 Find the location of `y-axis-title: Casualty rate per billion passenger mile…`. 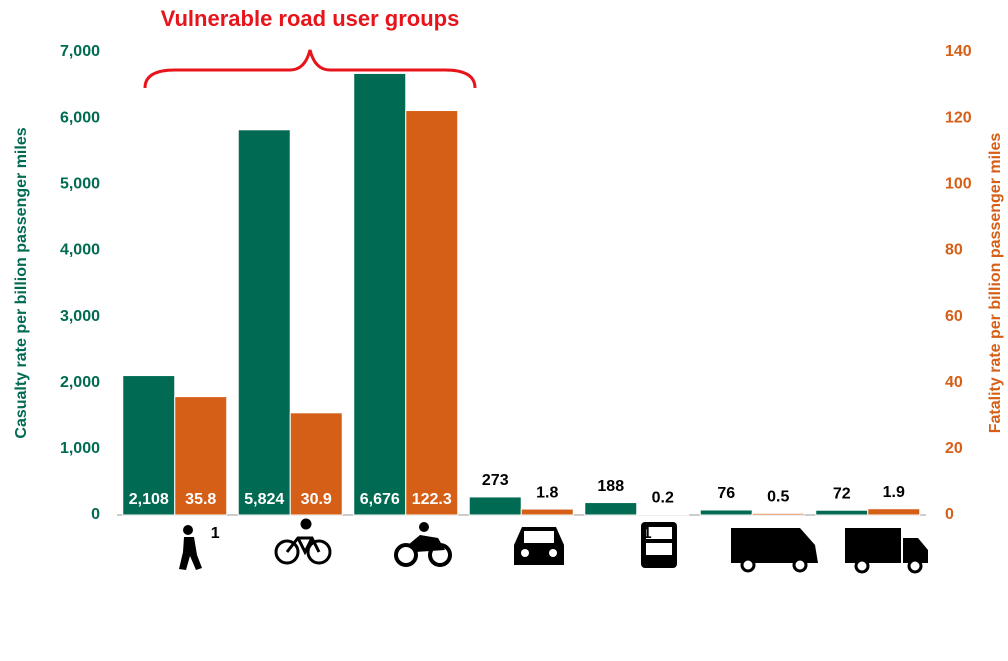

y-axis-title: Casualty rate per billion passenger mile… is located at coordinates (21, 282).